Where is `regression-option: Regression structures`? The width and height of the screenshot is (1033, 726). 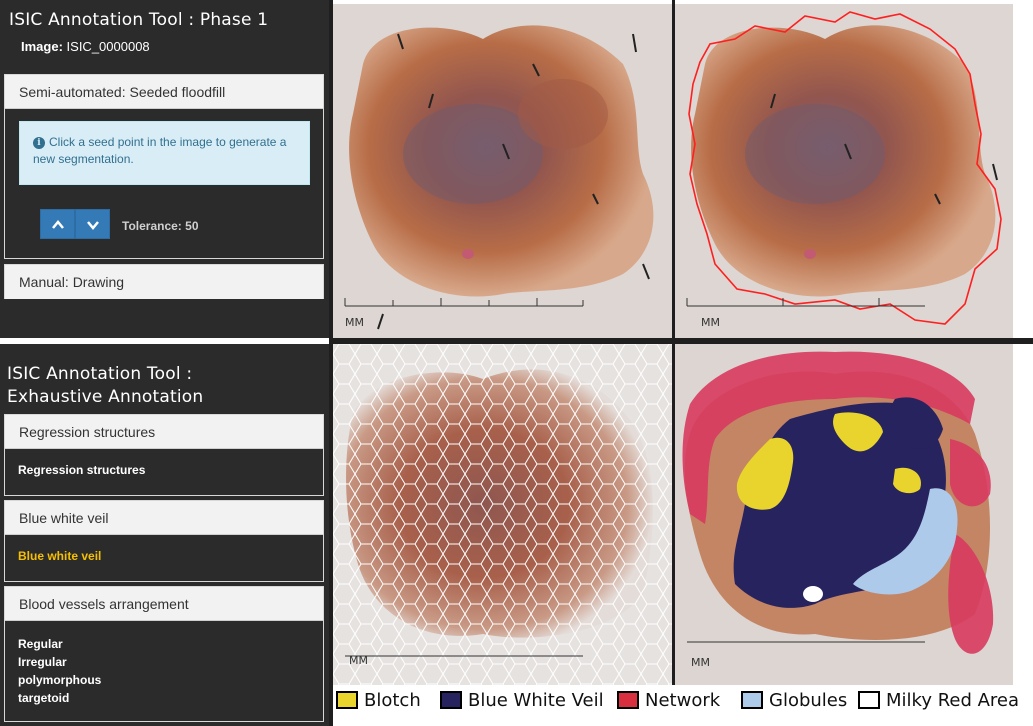 regression-option: Regression structures is located at coordinates (82, 470).